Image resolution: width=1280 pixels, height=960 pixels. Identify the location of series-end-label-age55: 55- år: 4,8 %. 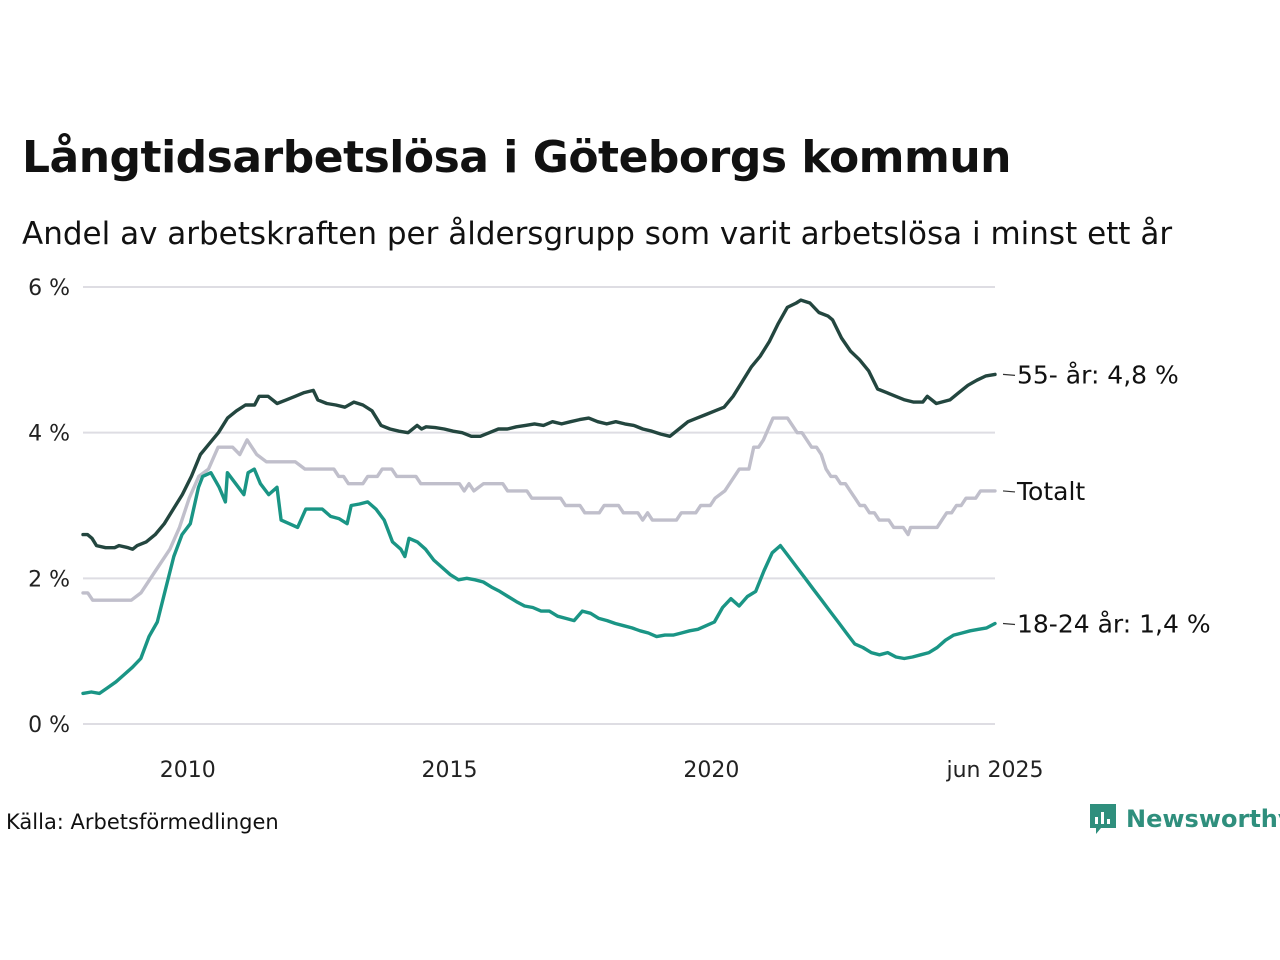
(1098, 374).